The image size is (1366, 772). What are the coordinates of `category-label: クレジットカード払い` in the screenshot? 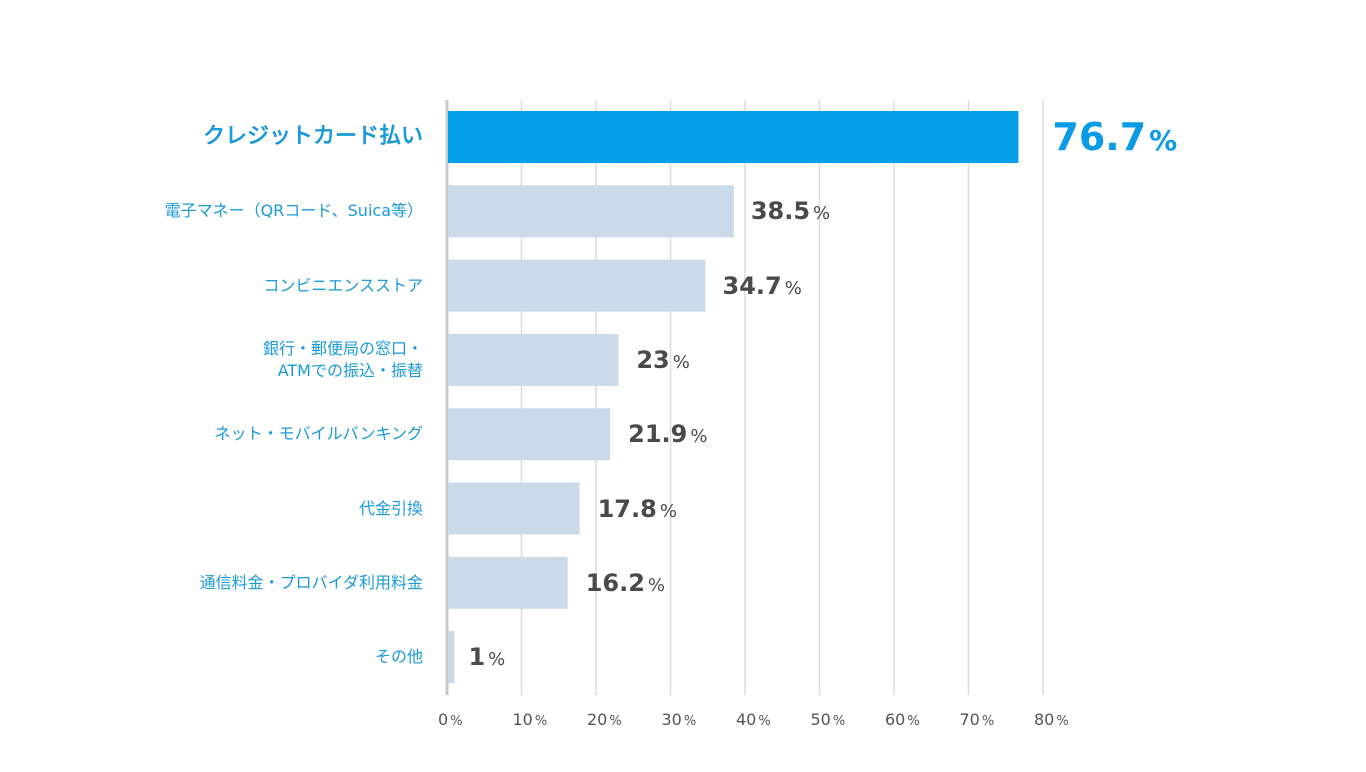 It's located at (312, 136).